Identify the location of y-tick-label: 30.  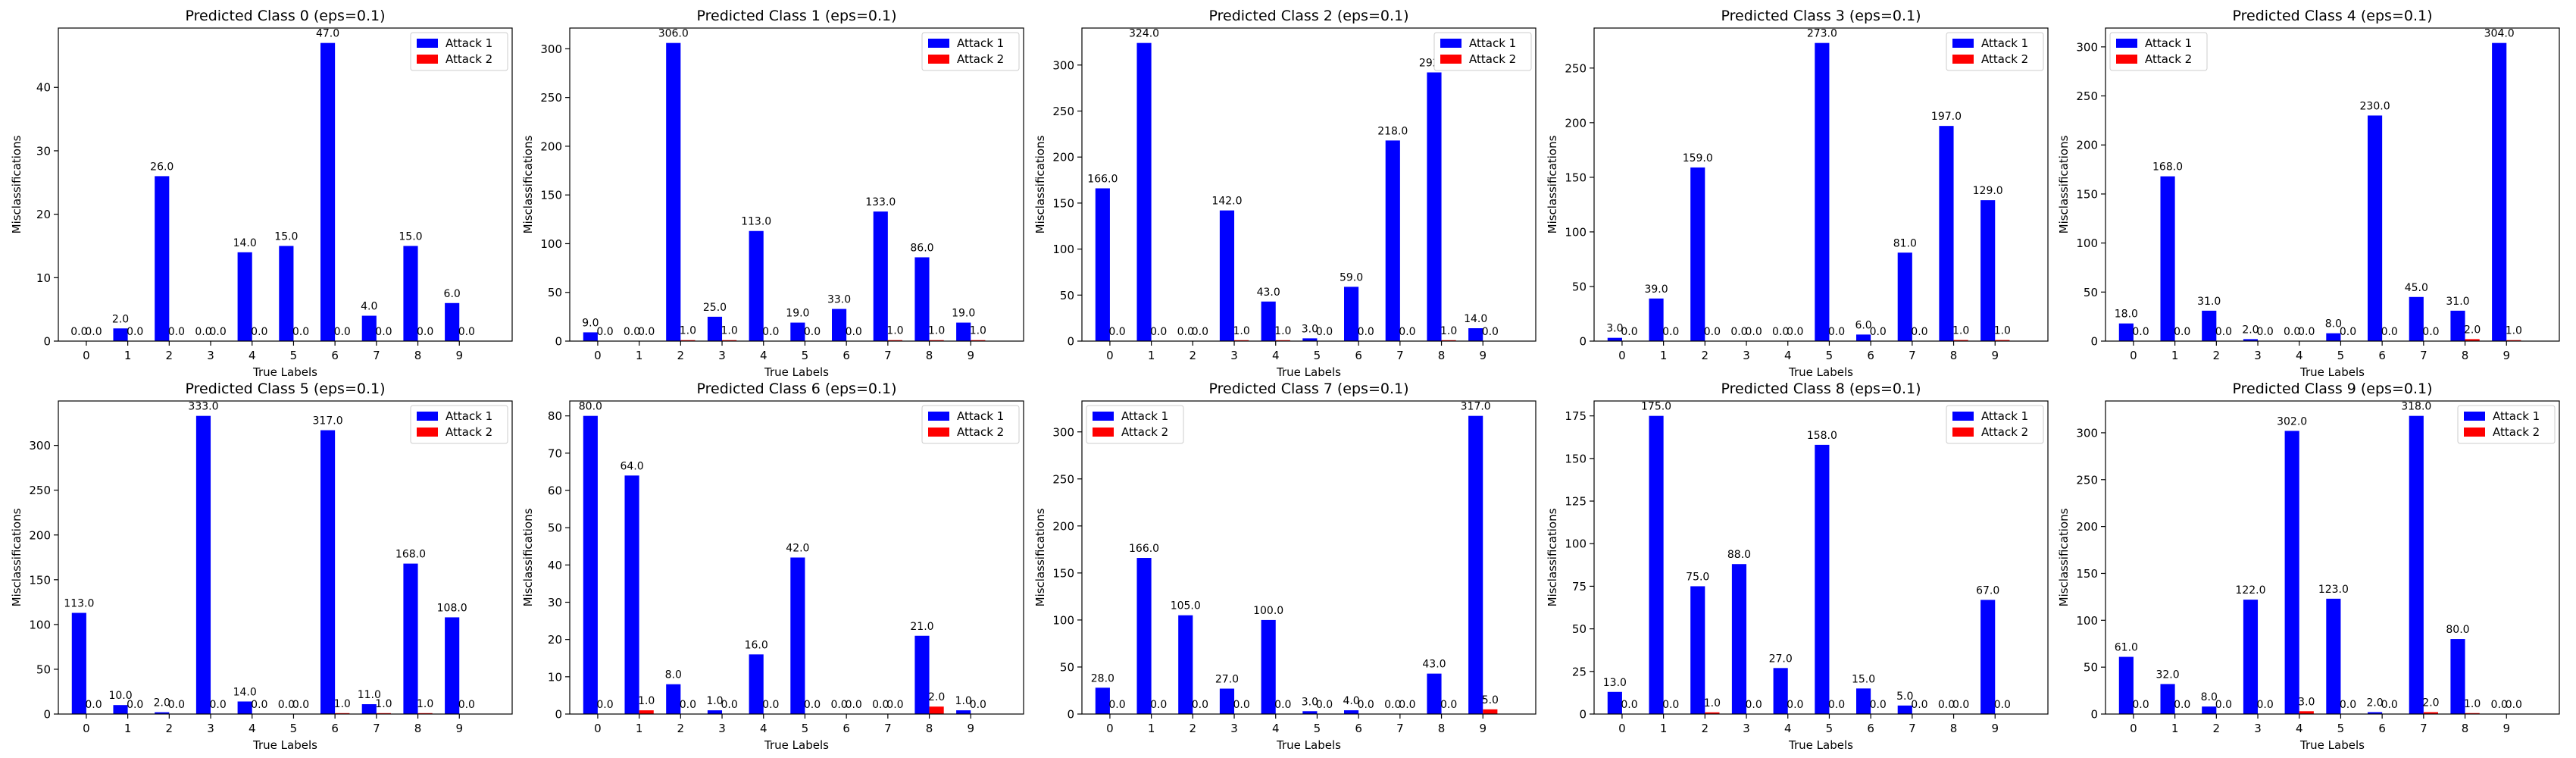
(44, 151).